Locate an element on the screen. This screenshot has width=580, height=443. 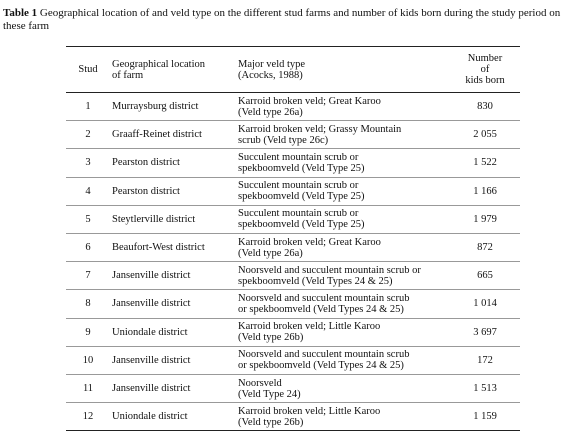
cell-line: (Veld Type 24) is located at coordinates (269, 394).